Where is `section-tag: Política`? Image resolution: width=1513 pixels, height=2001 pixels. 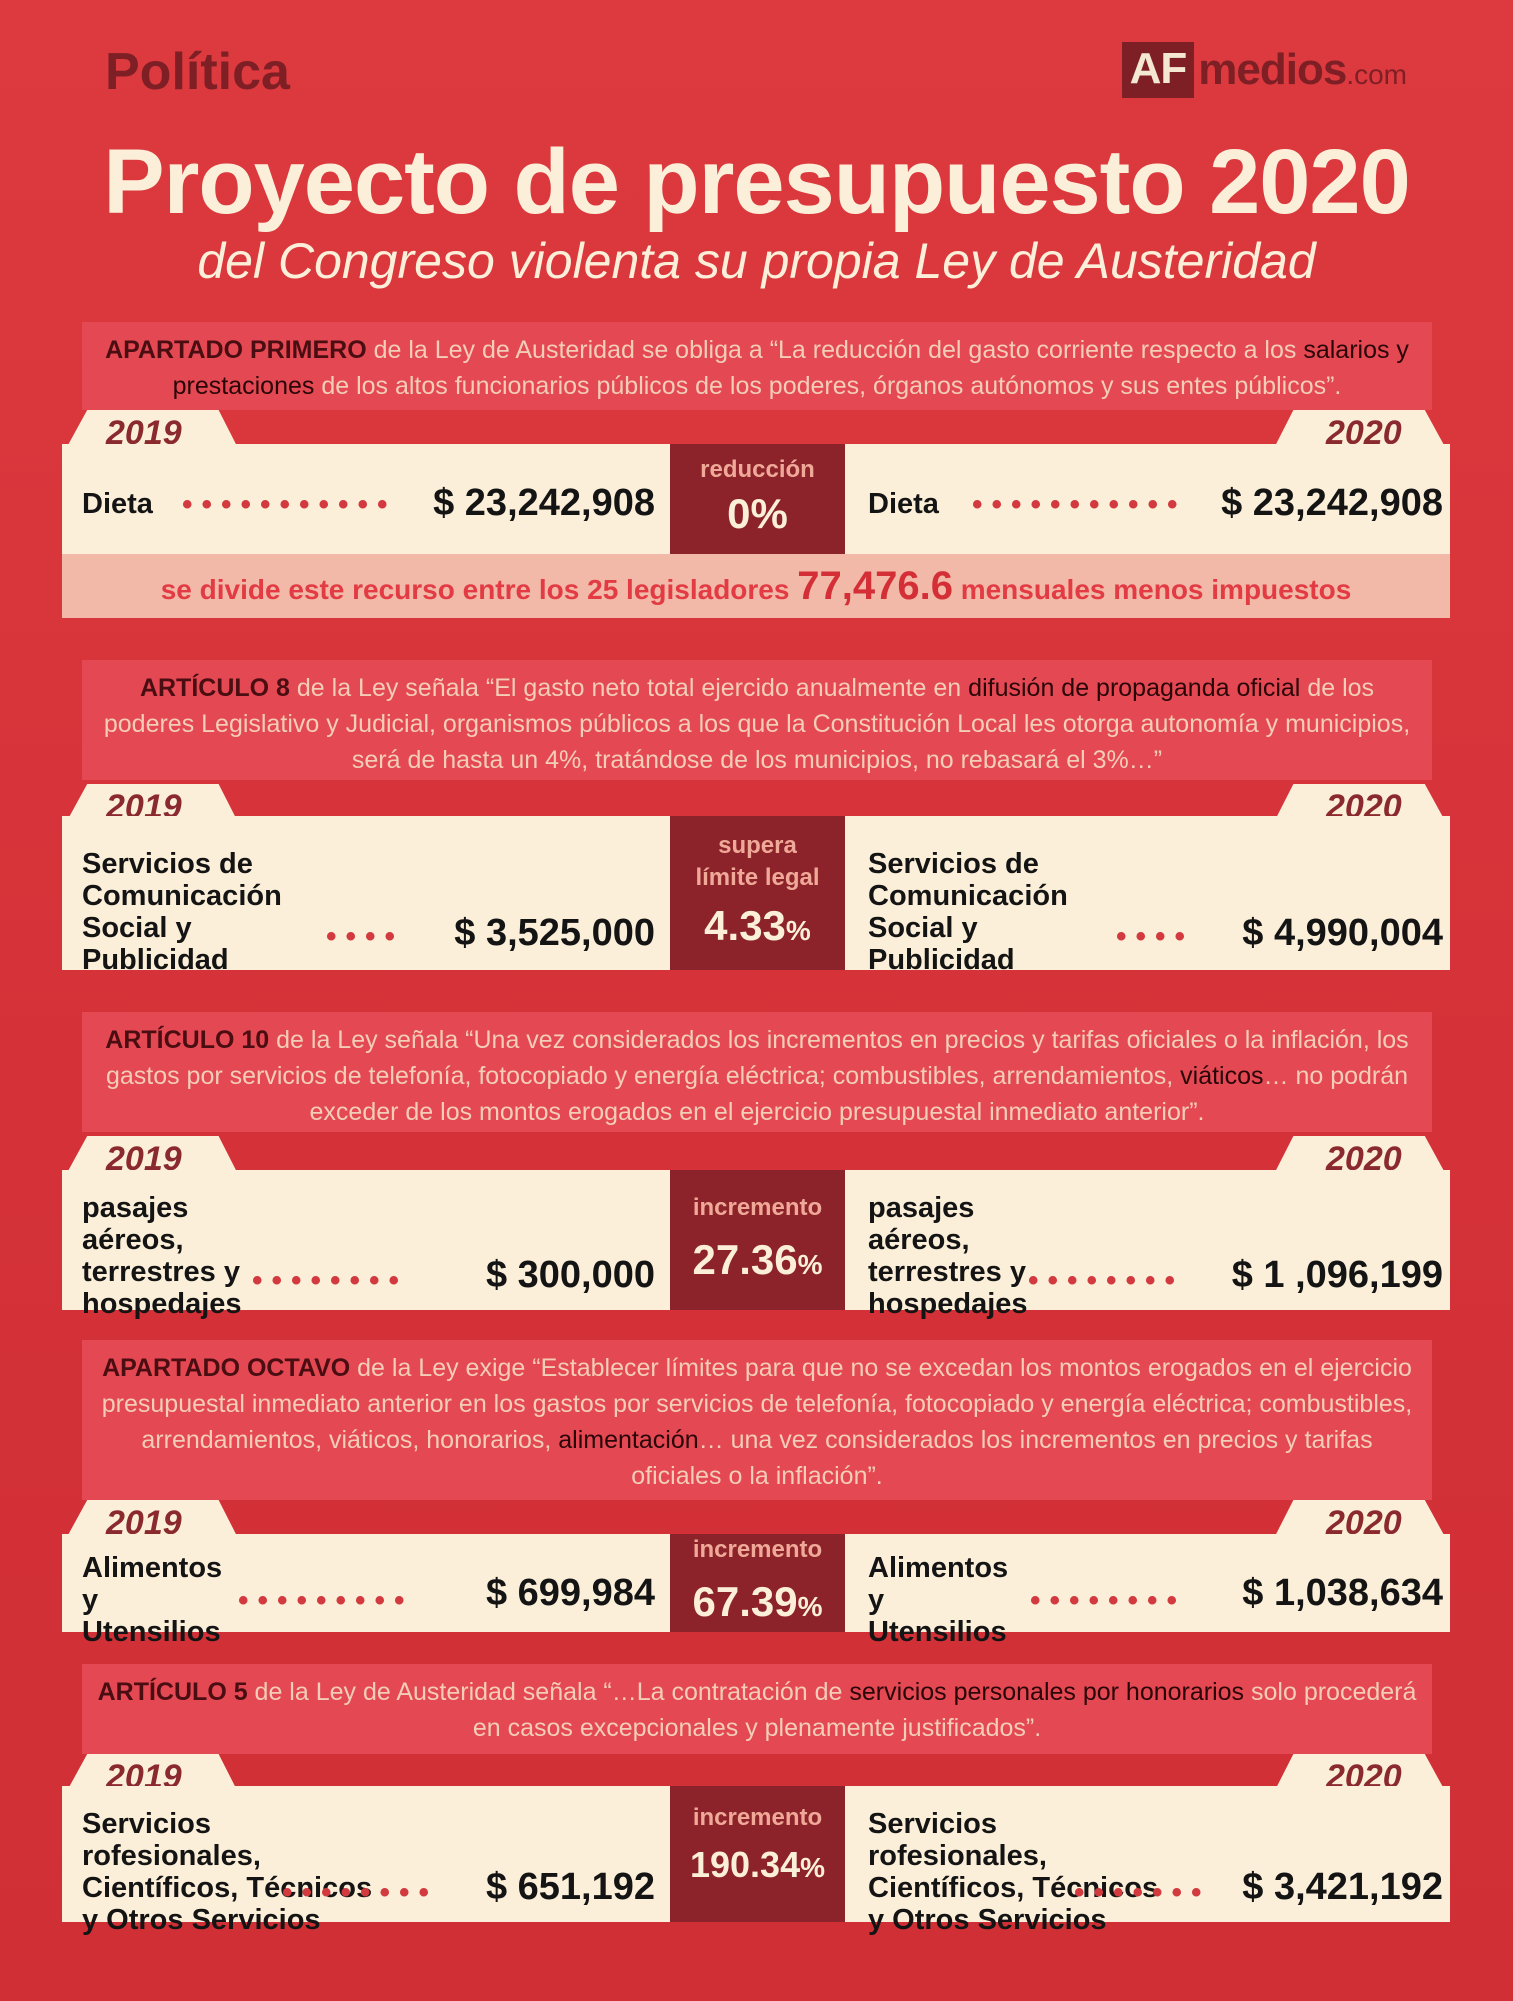 section-tag: Política is located at coordinates (197, 72).